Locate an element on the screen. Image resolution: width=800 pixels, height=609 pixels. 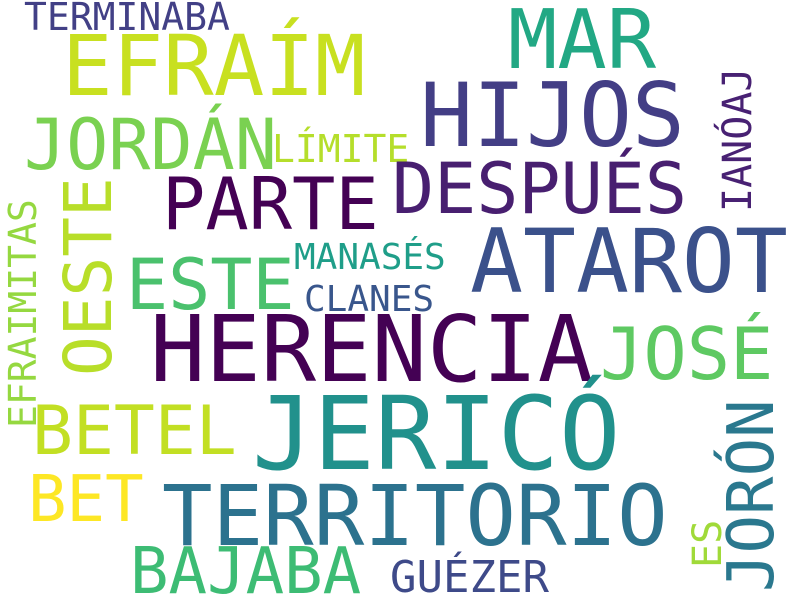
word-parte: PARTE is located at coordinates (270, 204).